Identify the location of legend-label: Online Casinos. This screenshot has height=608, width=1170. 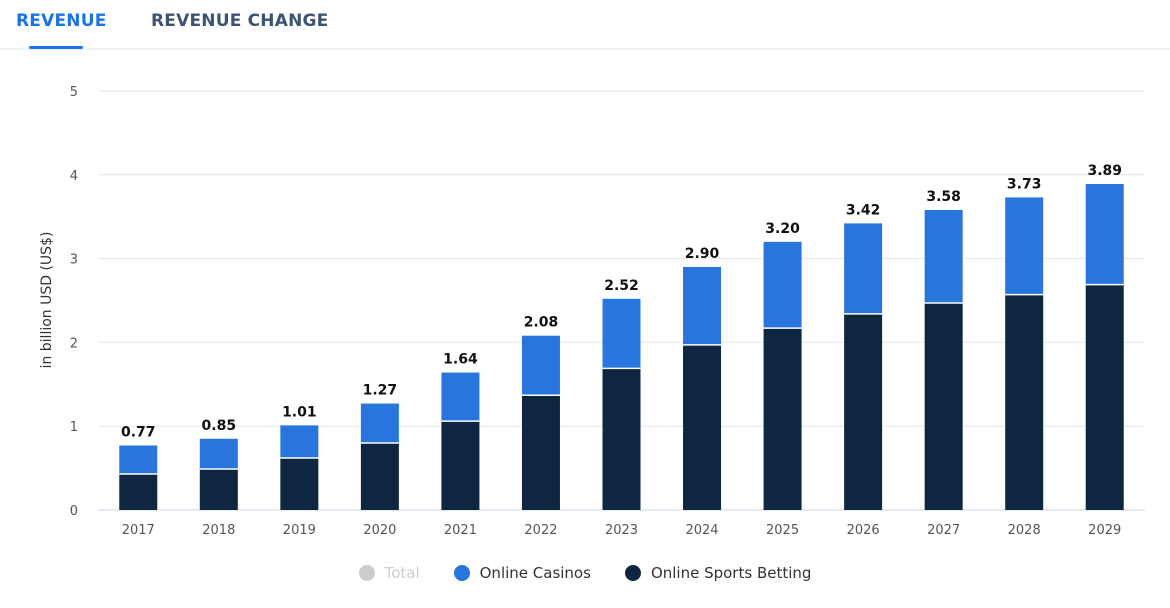
(535, 573).